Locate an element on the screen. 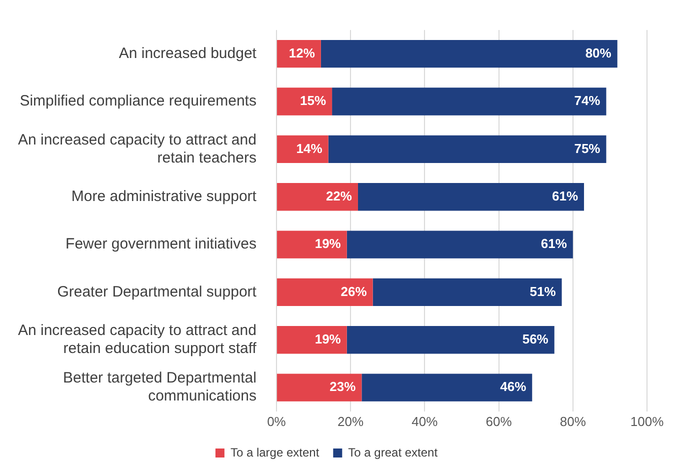 This screenshot has height=469, width=673. y-tick-label: An increased capacity to attract and retain teachers is located at coordinates (137, 148).